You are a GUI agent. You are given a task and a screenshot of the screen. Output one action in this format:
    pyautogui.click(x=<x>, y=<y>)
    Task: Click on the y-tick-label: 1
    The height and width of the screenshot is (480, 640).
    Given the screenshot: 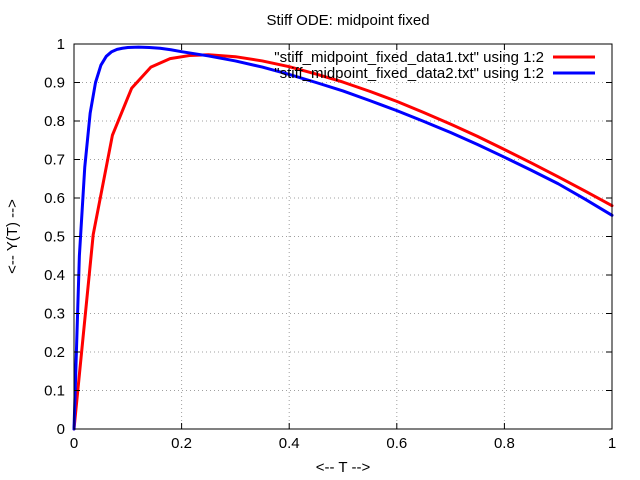 What is the action you would take?
    pyautogui.click(x=61, y=44)
    